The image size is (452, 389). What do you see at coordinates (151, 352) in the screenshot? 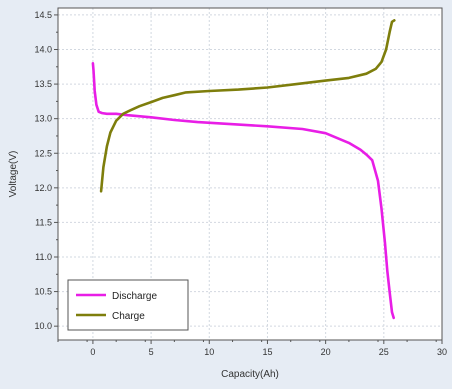
I see `x-tick-label: 5` at bounding box center [151, 352].